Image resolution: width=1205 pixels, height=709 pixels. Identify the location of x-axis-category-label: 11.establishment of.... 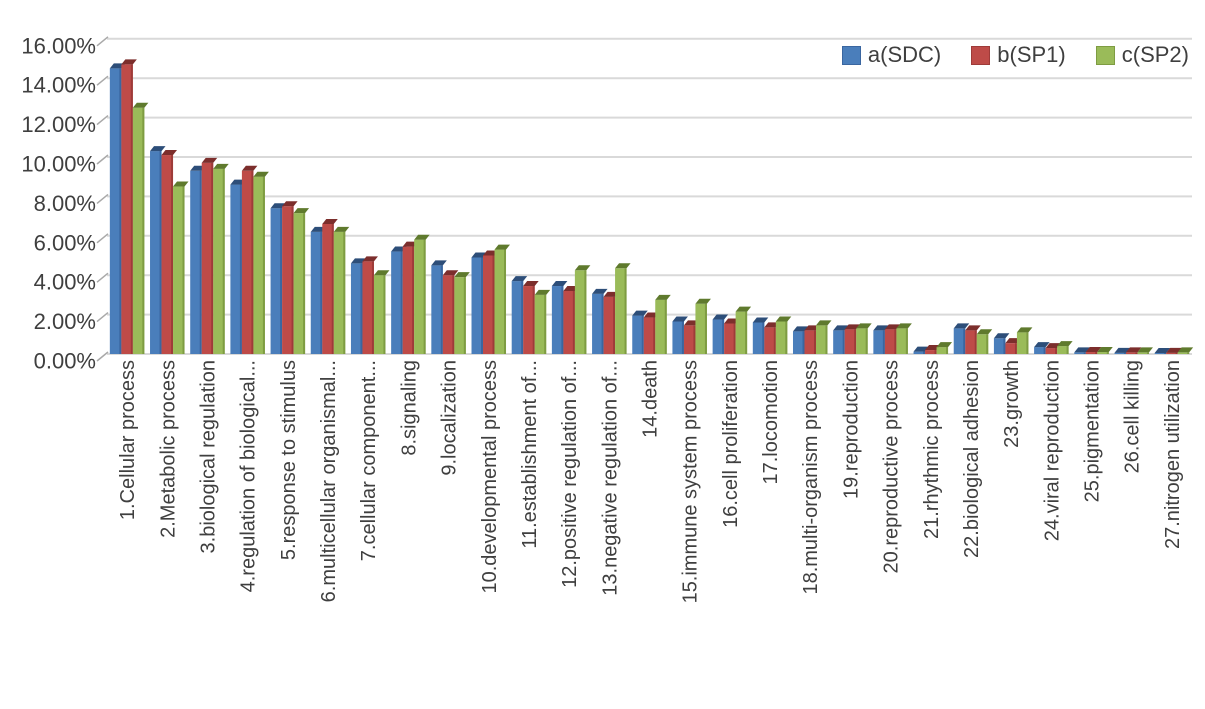
(530, 454).